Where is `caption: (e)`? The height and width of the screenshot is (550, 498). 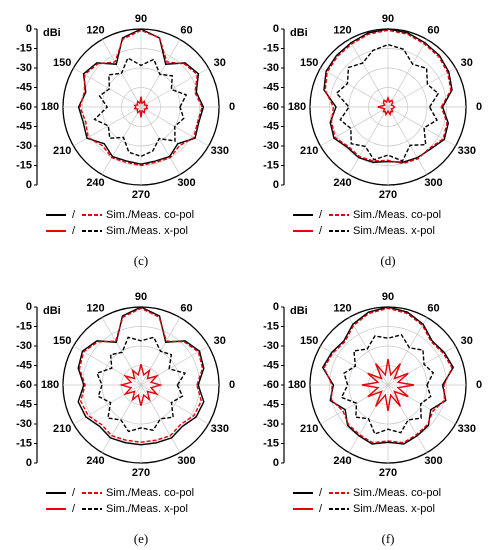 caption: (e) is located at coordinates (141, 538).